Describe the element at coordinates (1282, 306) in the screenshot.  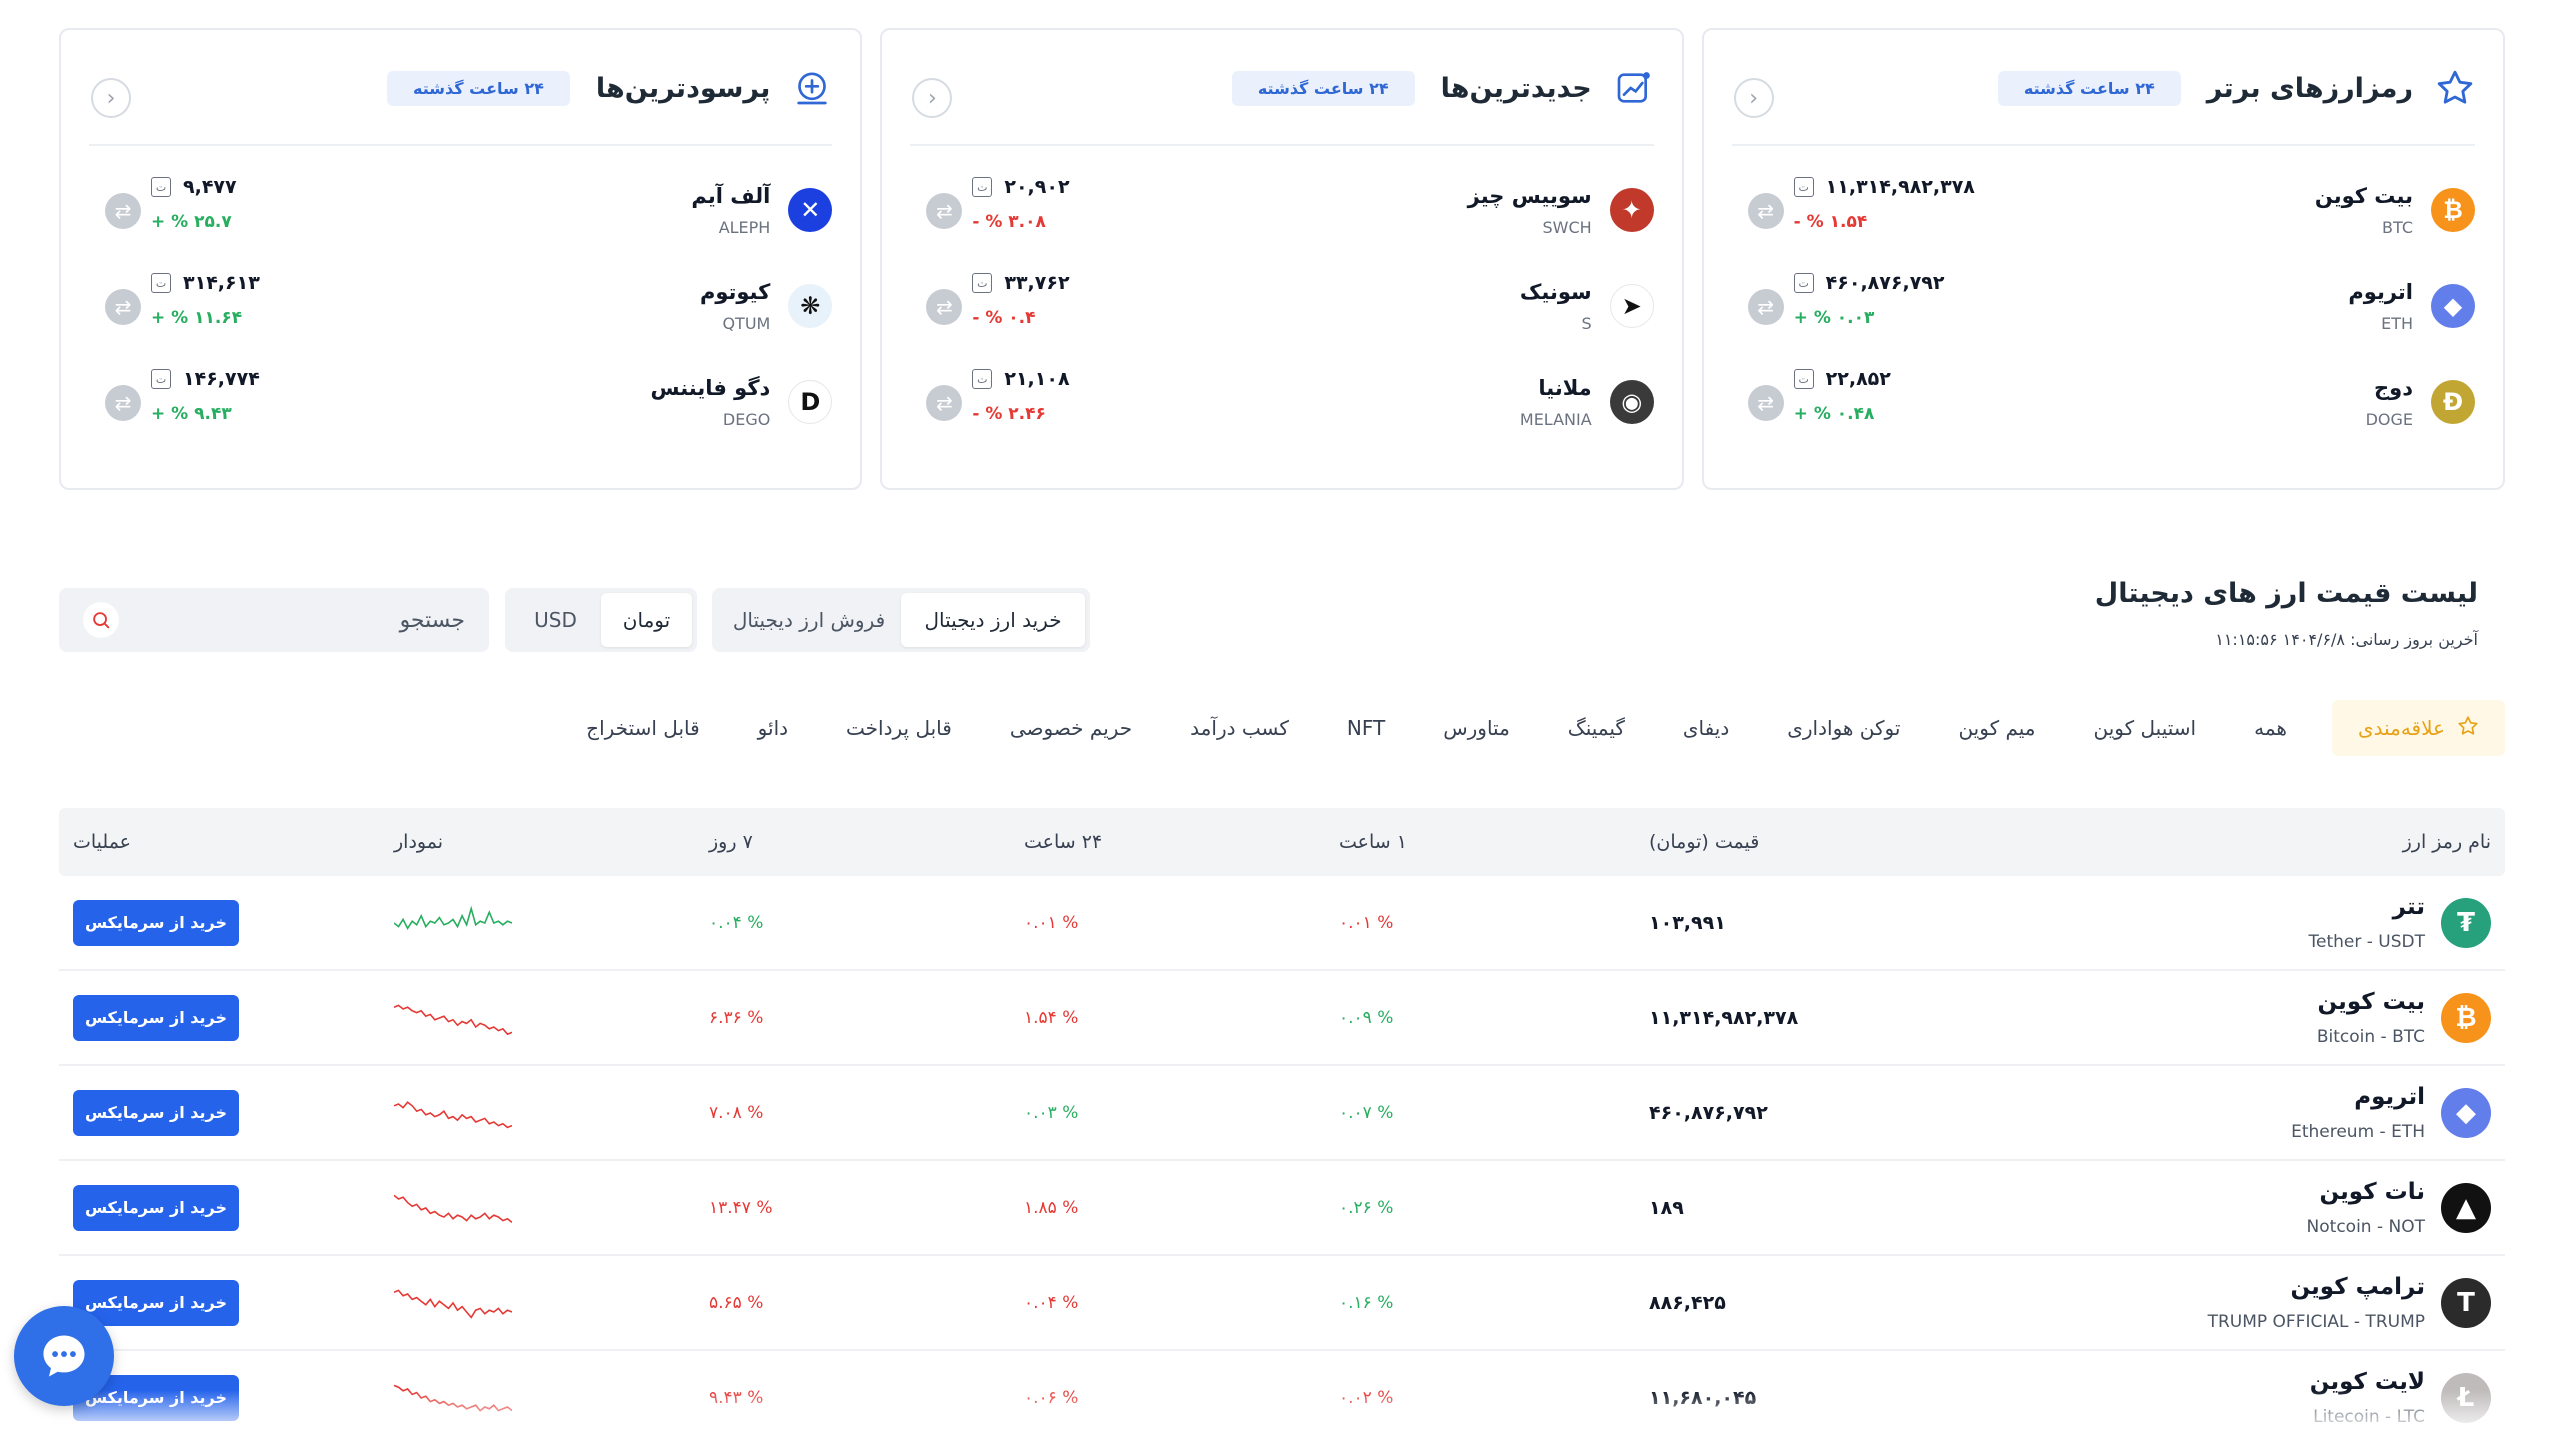
I see `coin-row: ➤ سونیک S ⇄ ت ۳۳,۷۶۲ ۰.۴ % -` at that location.